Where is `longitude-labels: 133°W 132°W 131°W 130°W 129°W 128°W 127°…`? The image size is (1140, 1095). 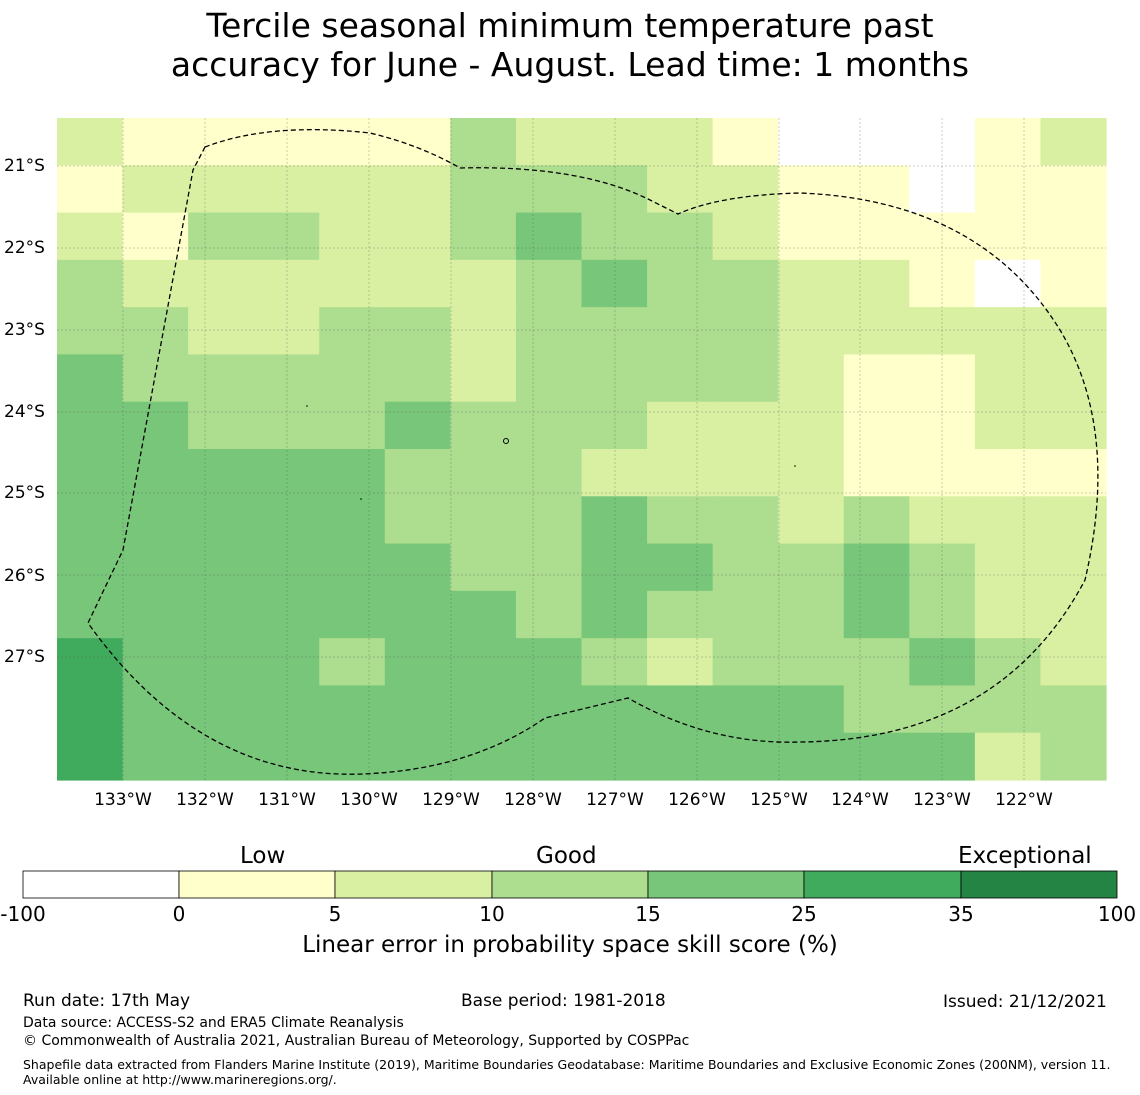
longitude-labels: 133°W 132°W 131°W 130°W 129°W 128°W 127°… is located at coordinates (573, 800).